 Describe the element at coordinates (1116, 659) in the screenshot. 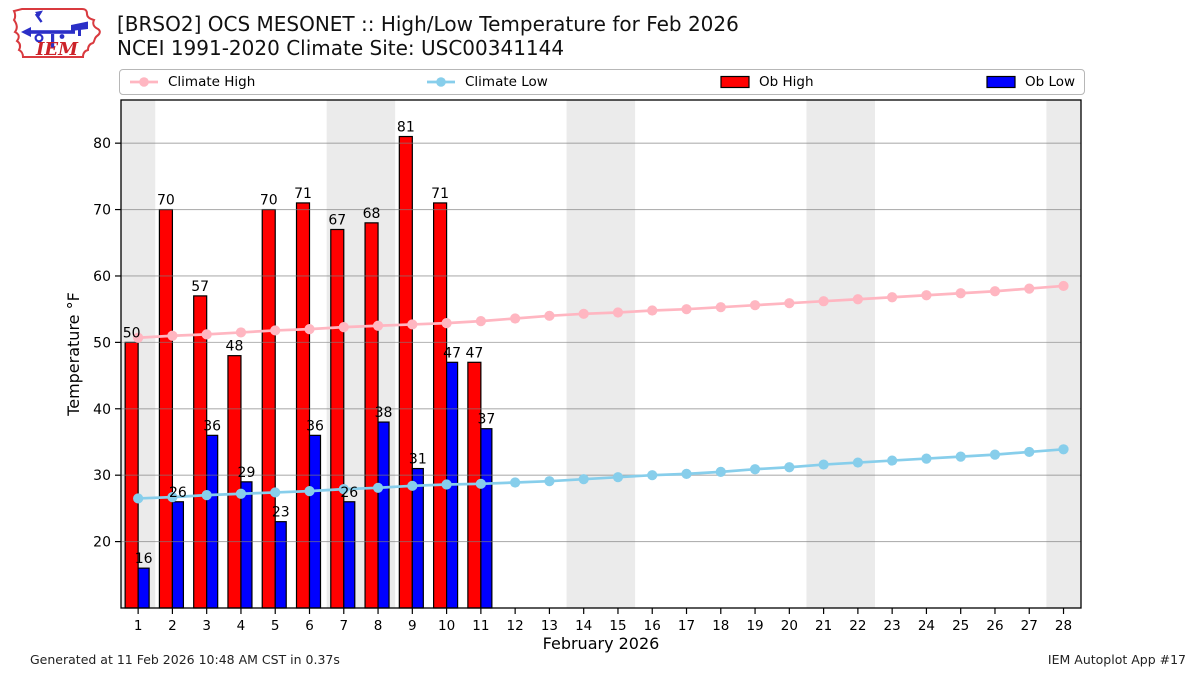

I see `app-credit: IEM Autoplot App #17` at that location.